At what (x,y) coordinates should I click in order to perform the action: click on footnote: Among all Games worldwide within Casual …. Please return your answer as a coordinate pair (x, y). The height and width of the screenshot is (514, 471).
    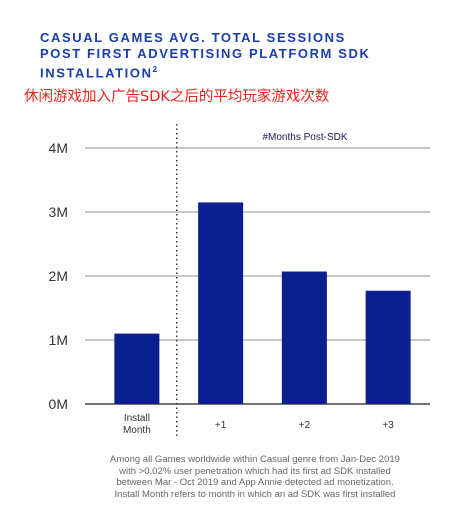
    Looking at the image, I should click on (255, 477).